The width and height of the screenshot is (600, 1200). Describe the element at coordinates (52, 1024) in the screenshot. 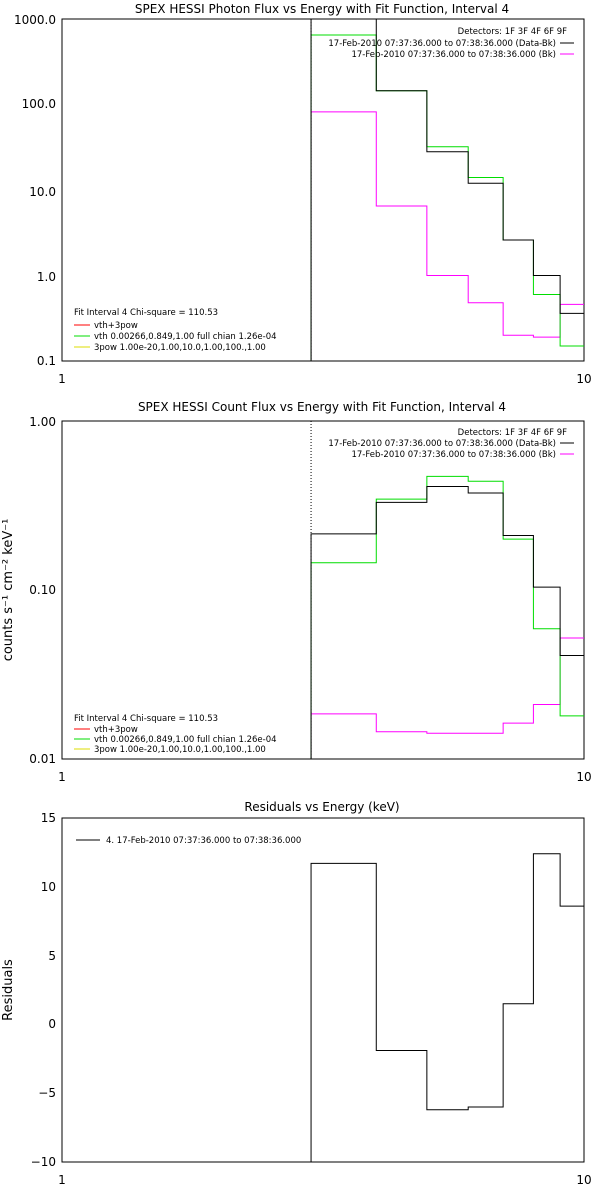

I see `residuals-y-tick-label: 0` at that location.